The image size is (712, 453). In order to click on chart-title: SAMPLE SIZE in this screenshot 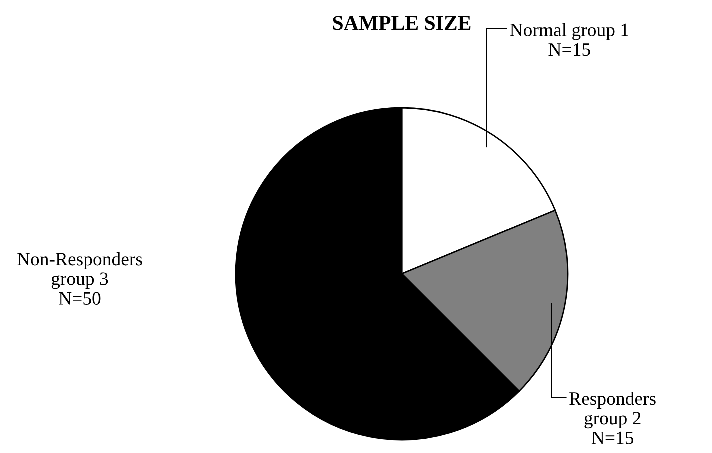, I will do `click(402, 23)`.